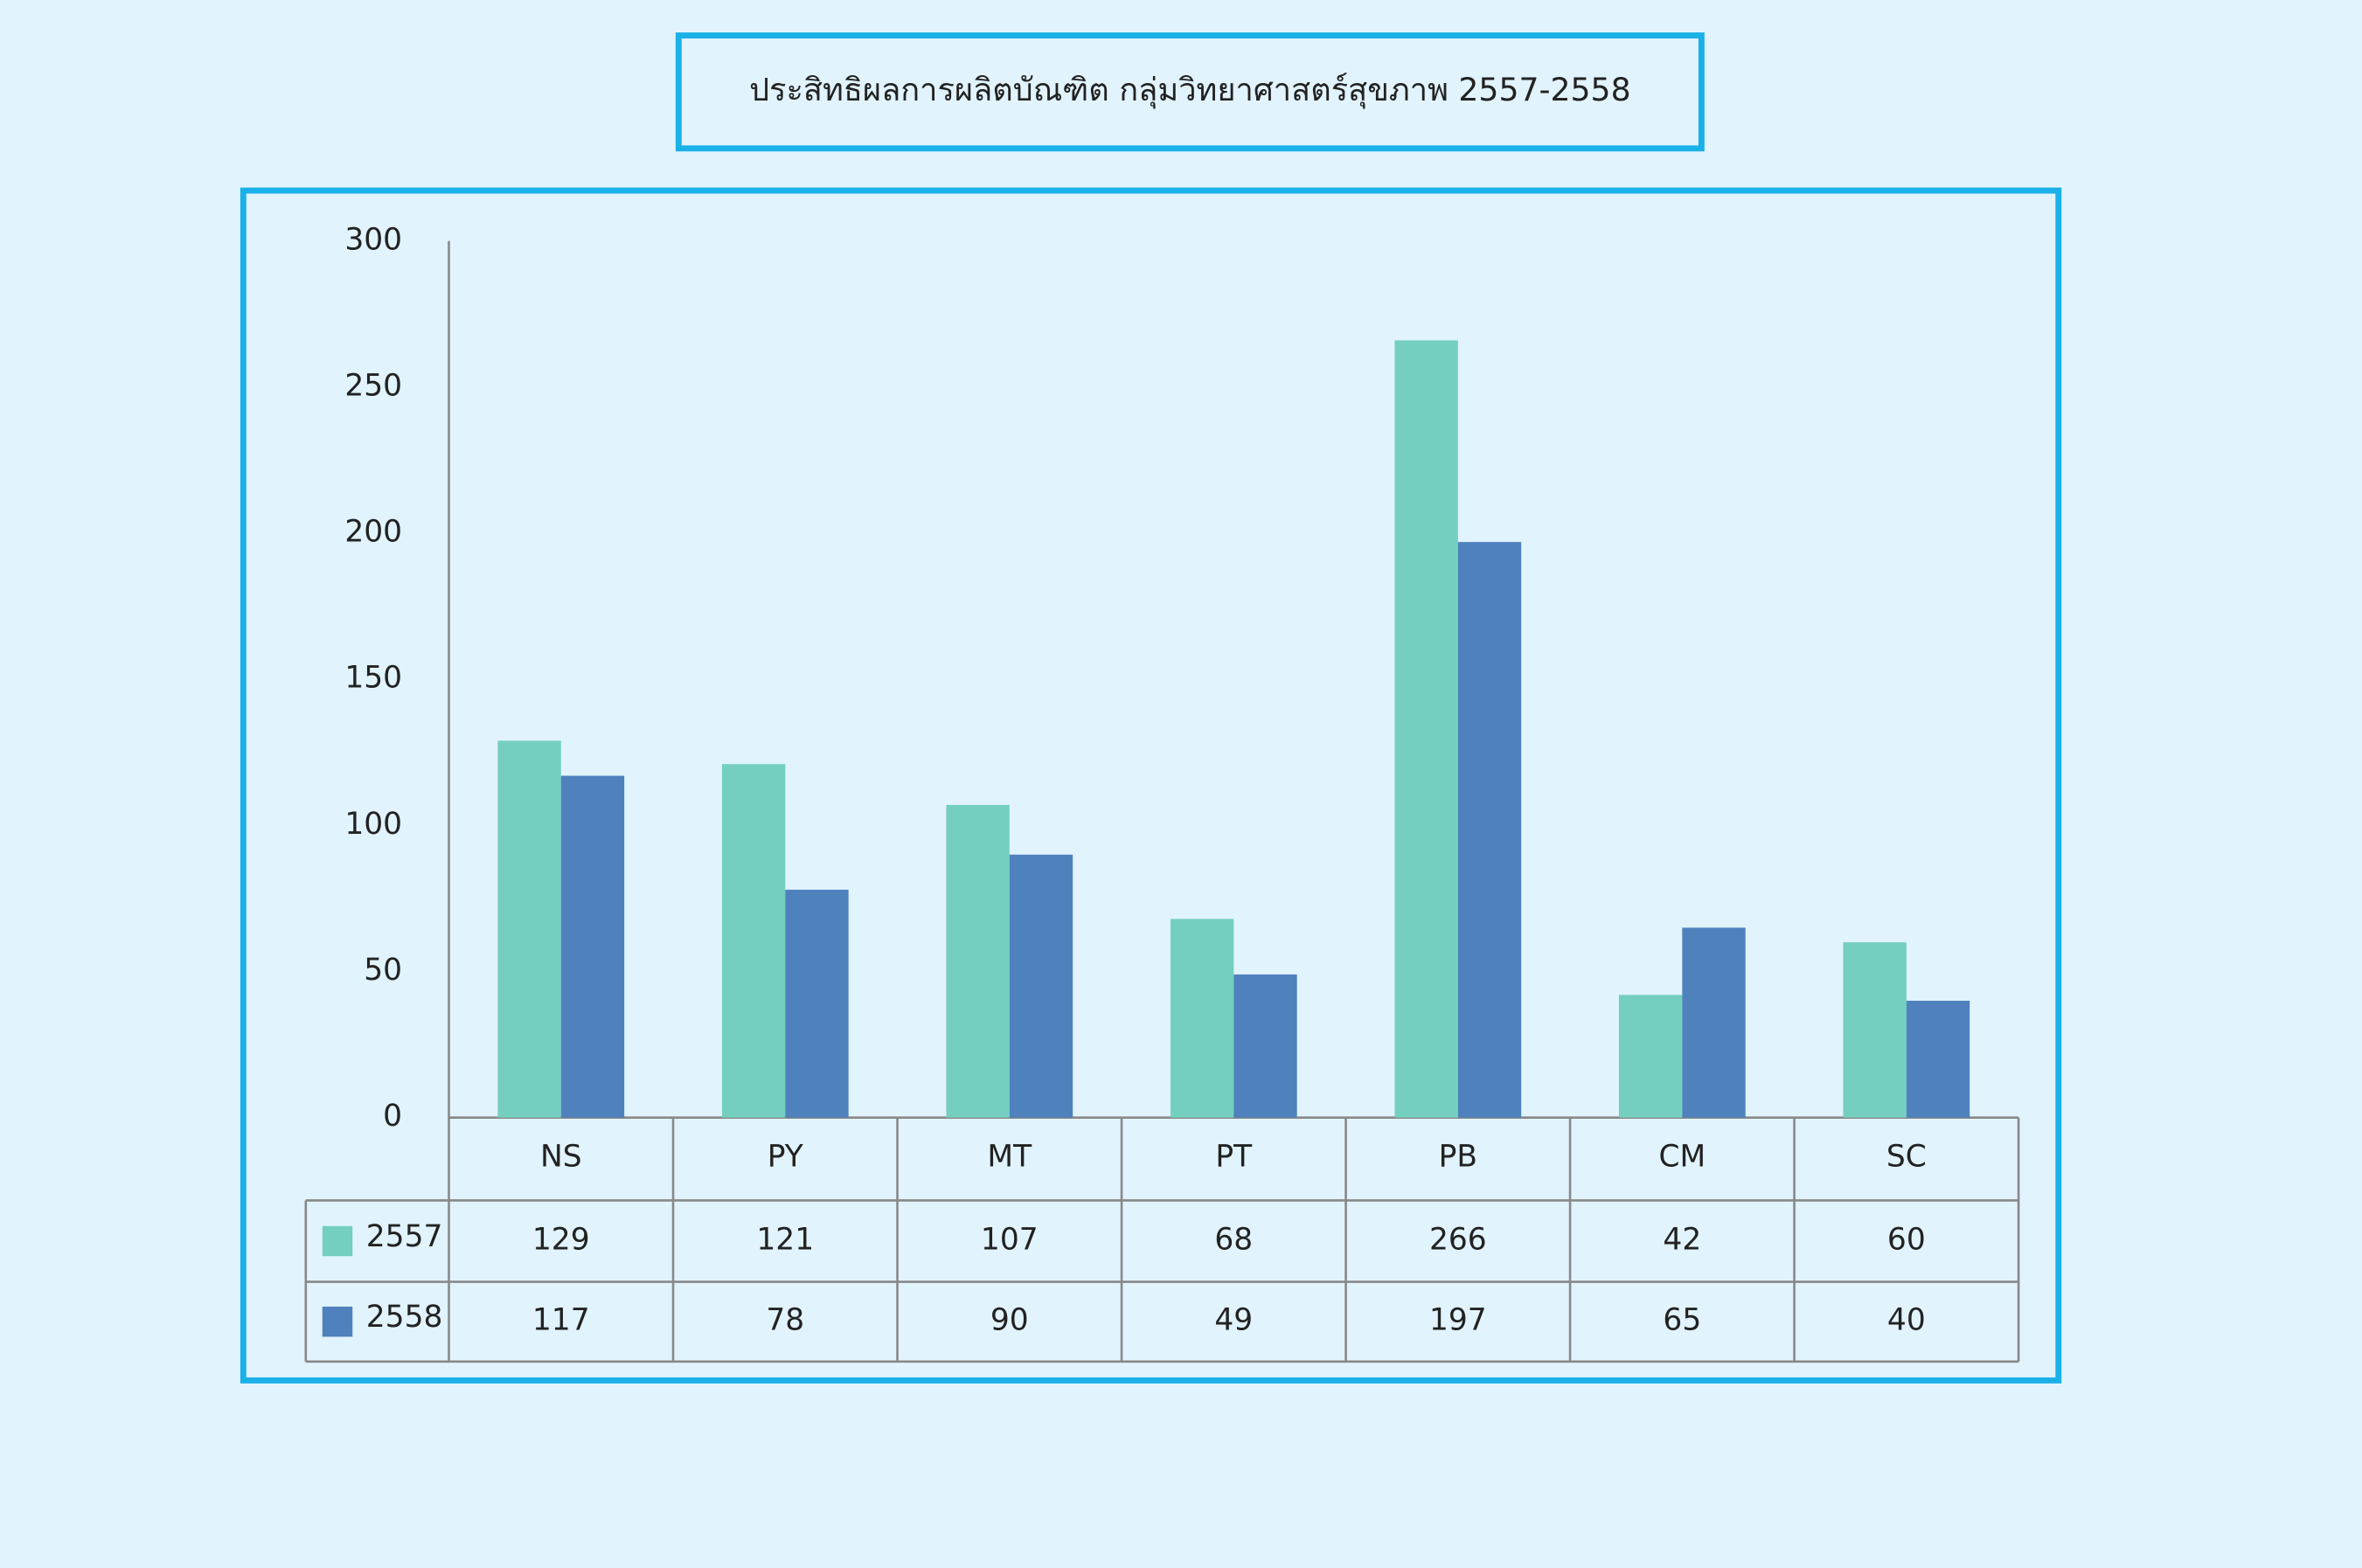 The height and width of the screenshot is (1568, 2362). What do you see at coordinates (373, 679) in the screenshot?
I see `y-tick-label: 150` at bounding box center [373, 679].